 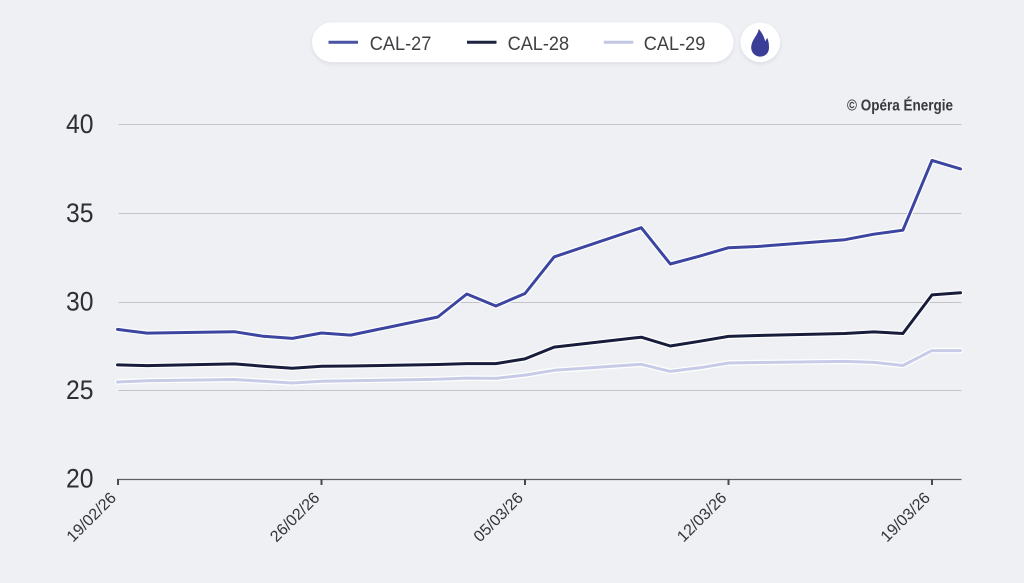 I want to click on svg-text: 40, so click(x=80, y=124).